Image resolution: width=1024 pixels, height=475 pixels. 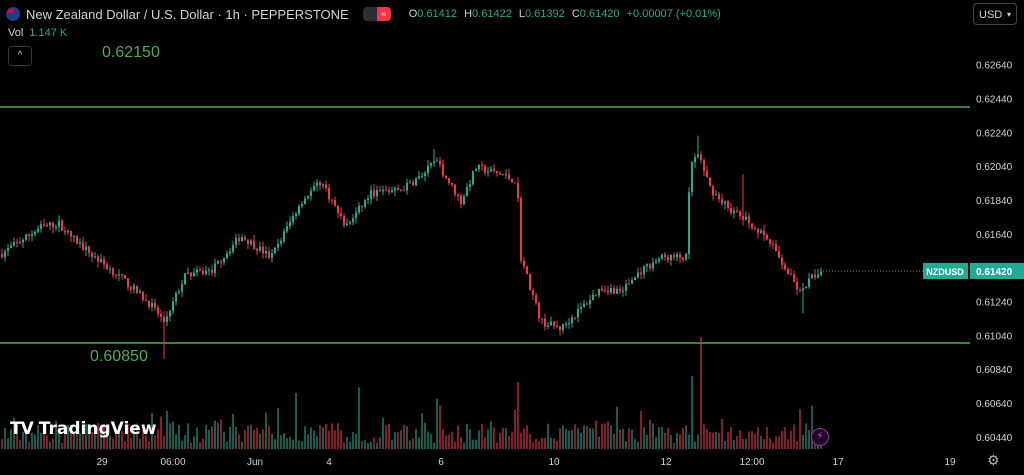 I want to click on currency-selector: USD ▾, so click(x=995, y=14).